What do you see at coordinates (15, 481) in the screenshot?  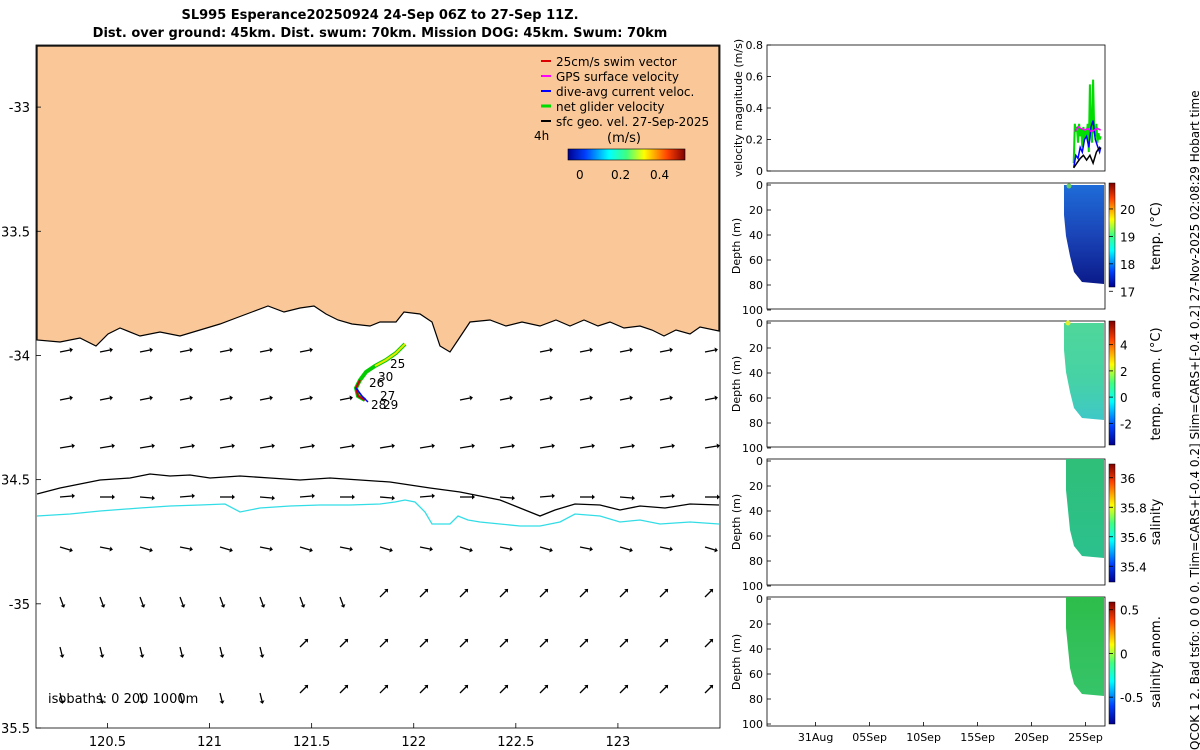 I see `map-ytick-label: 34.5` at bounding box center [15, 481].